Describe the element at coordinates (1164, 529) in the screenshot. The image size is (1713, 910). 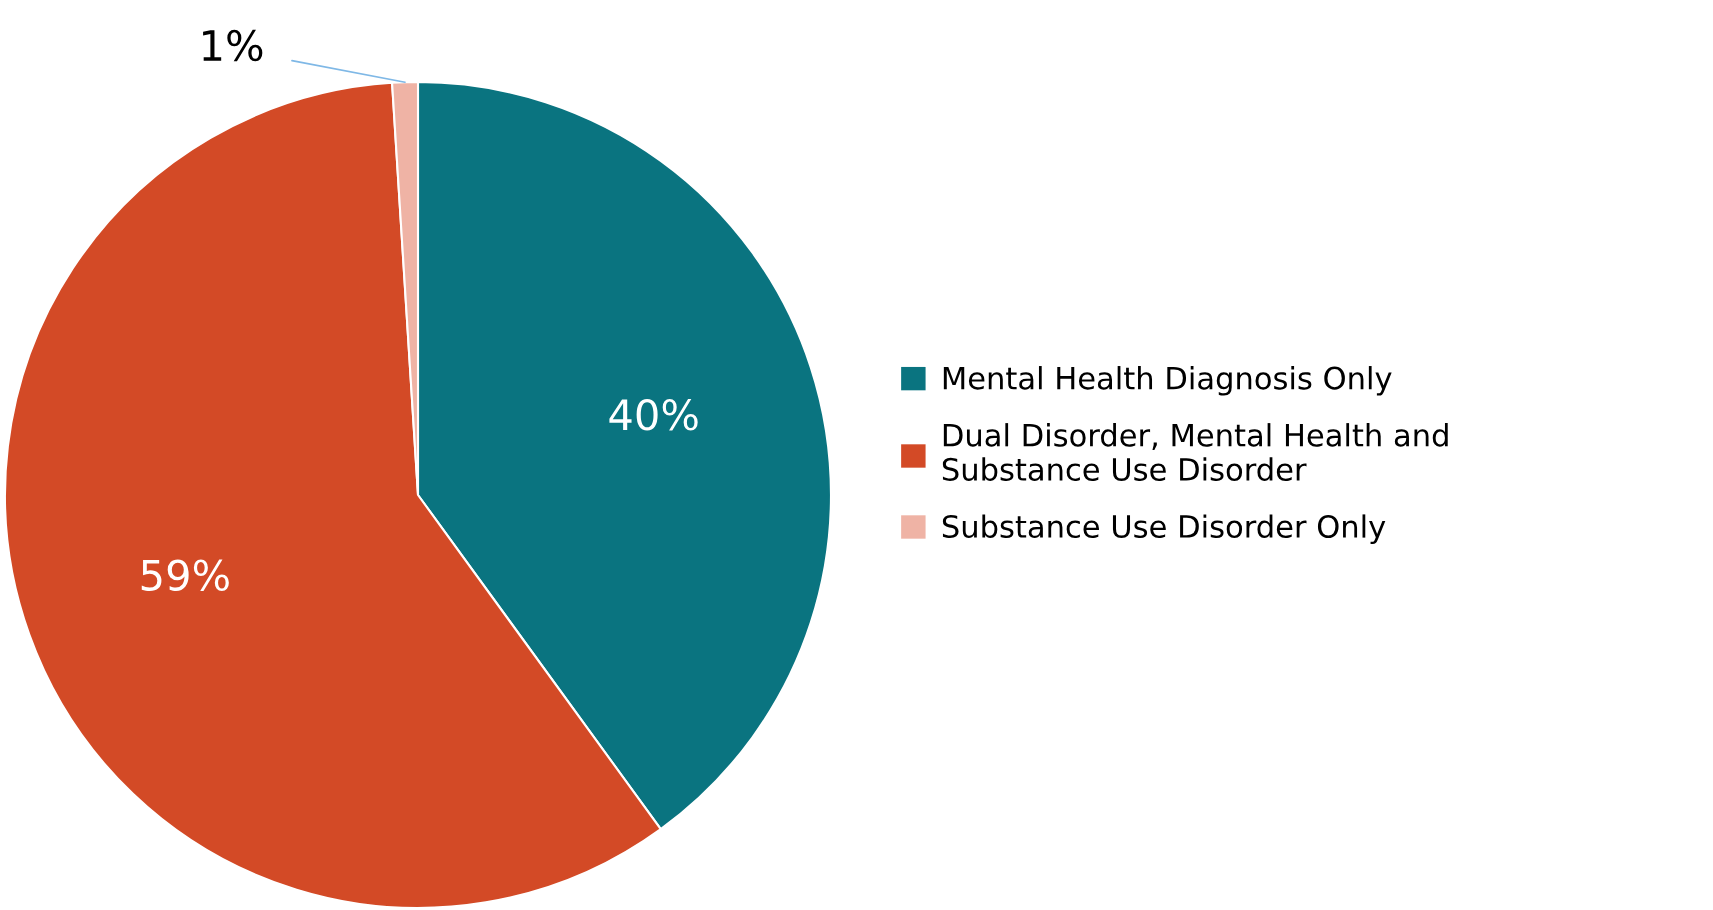
I see `legend-label: Substance Use Disorder Only` at that location.